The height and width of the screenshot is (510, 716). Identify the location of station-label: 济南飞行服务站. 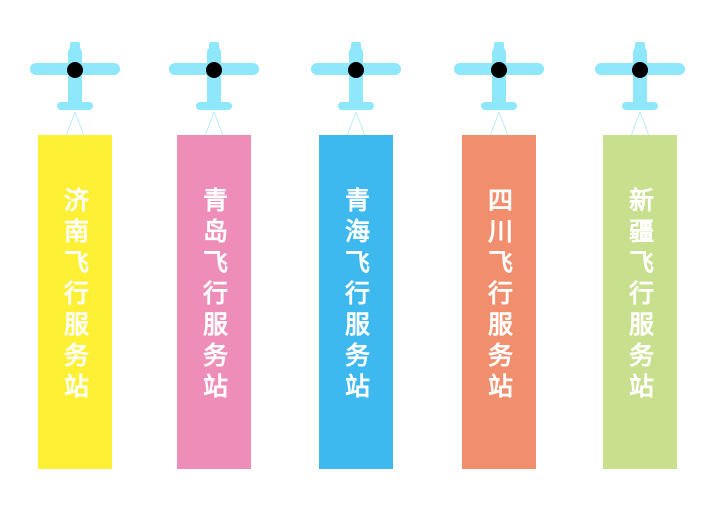
(75, 295).